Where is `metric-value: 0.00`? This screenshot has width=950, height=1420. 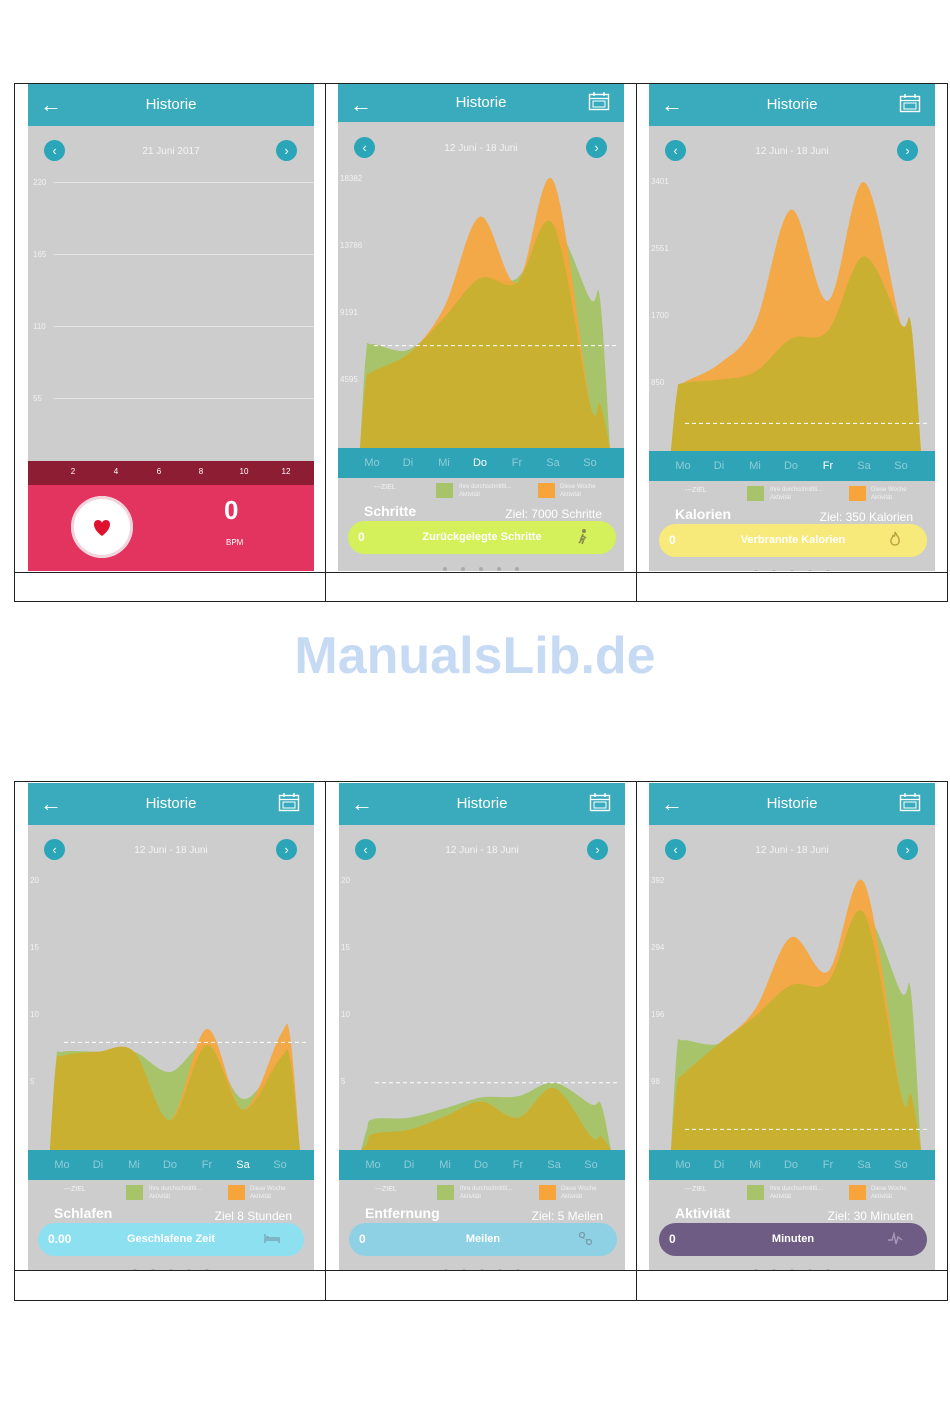 metric-value: 0.00 is located at coordinates (60, 1239).